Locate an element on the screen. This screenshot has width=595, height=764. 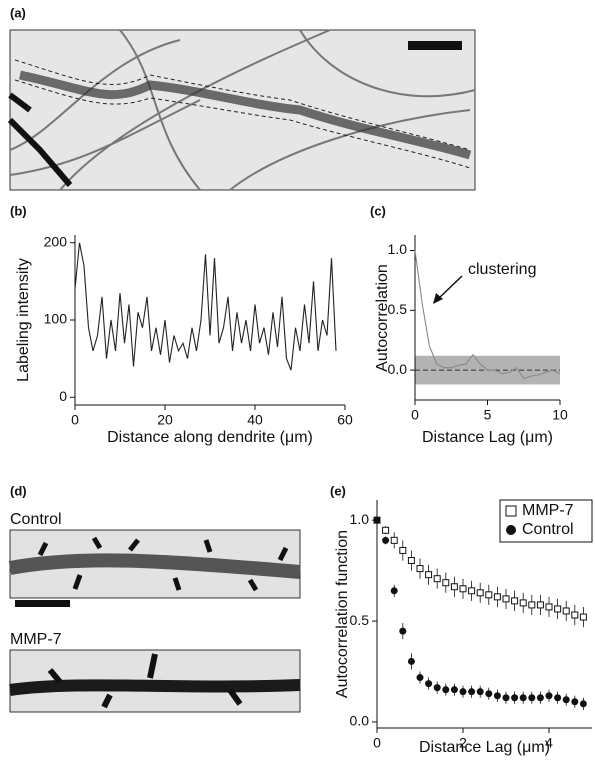
legend-label: MMP-7 is located at coordinates (548, 510).